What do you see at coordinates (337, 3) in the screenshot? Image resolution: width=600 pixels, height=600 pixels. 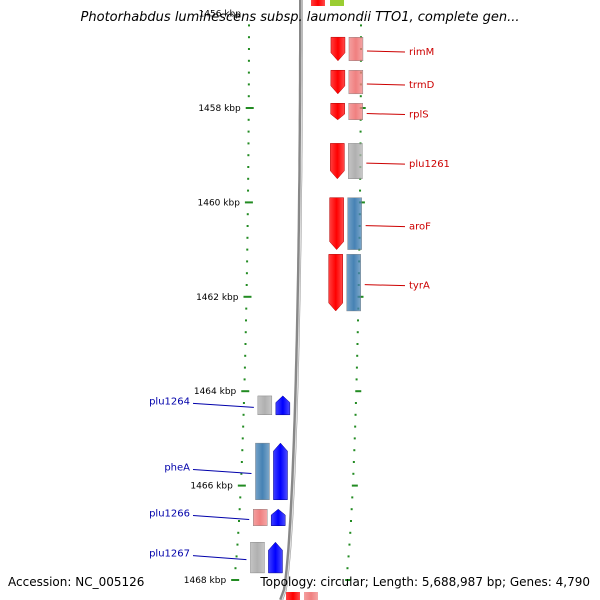 I see `cds-block-partial-top` at bounding box center [337, 3].